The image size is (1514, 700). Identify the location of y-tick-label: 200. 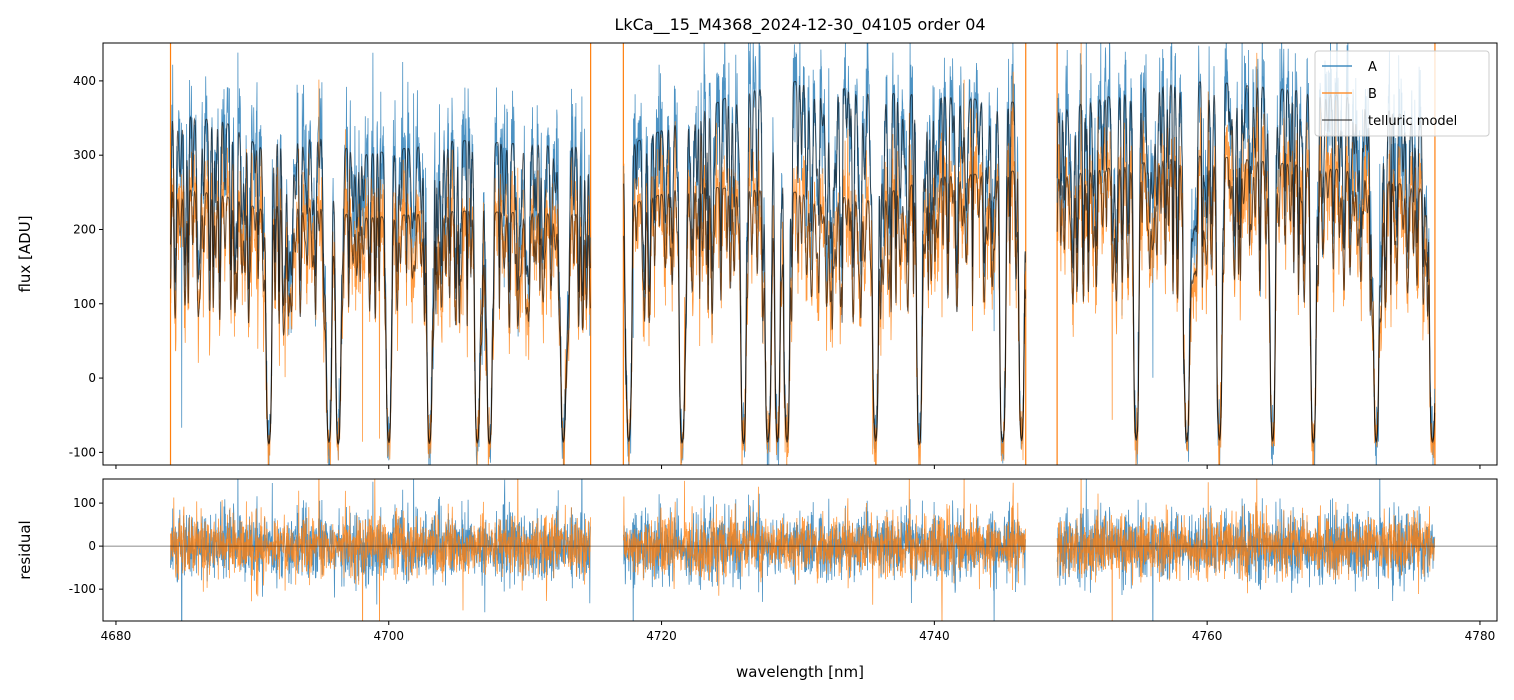
(84, 229).